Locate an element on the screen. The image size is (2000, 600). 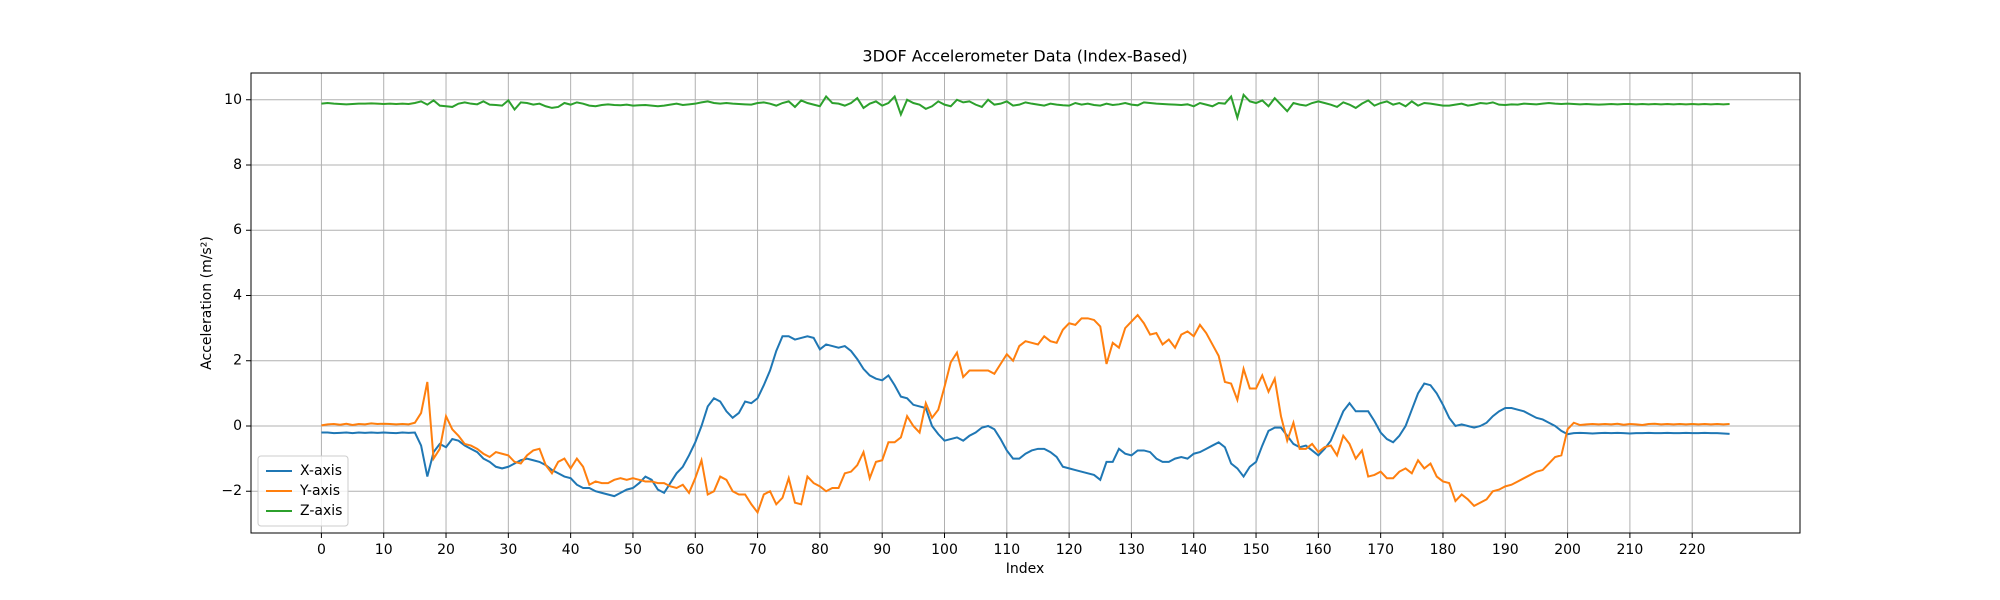
x-axis-label: Index is located at coordinates (1025, 569).